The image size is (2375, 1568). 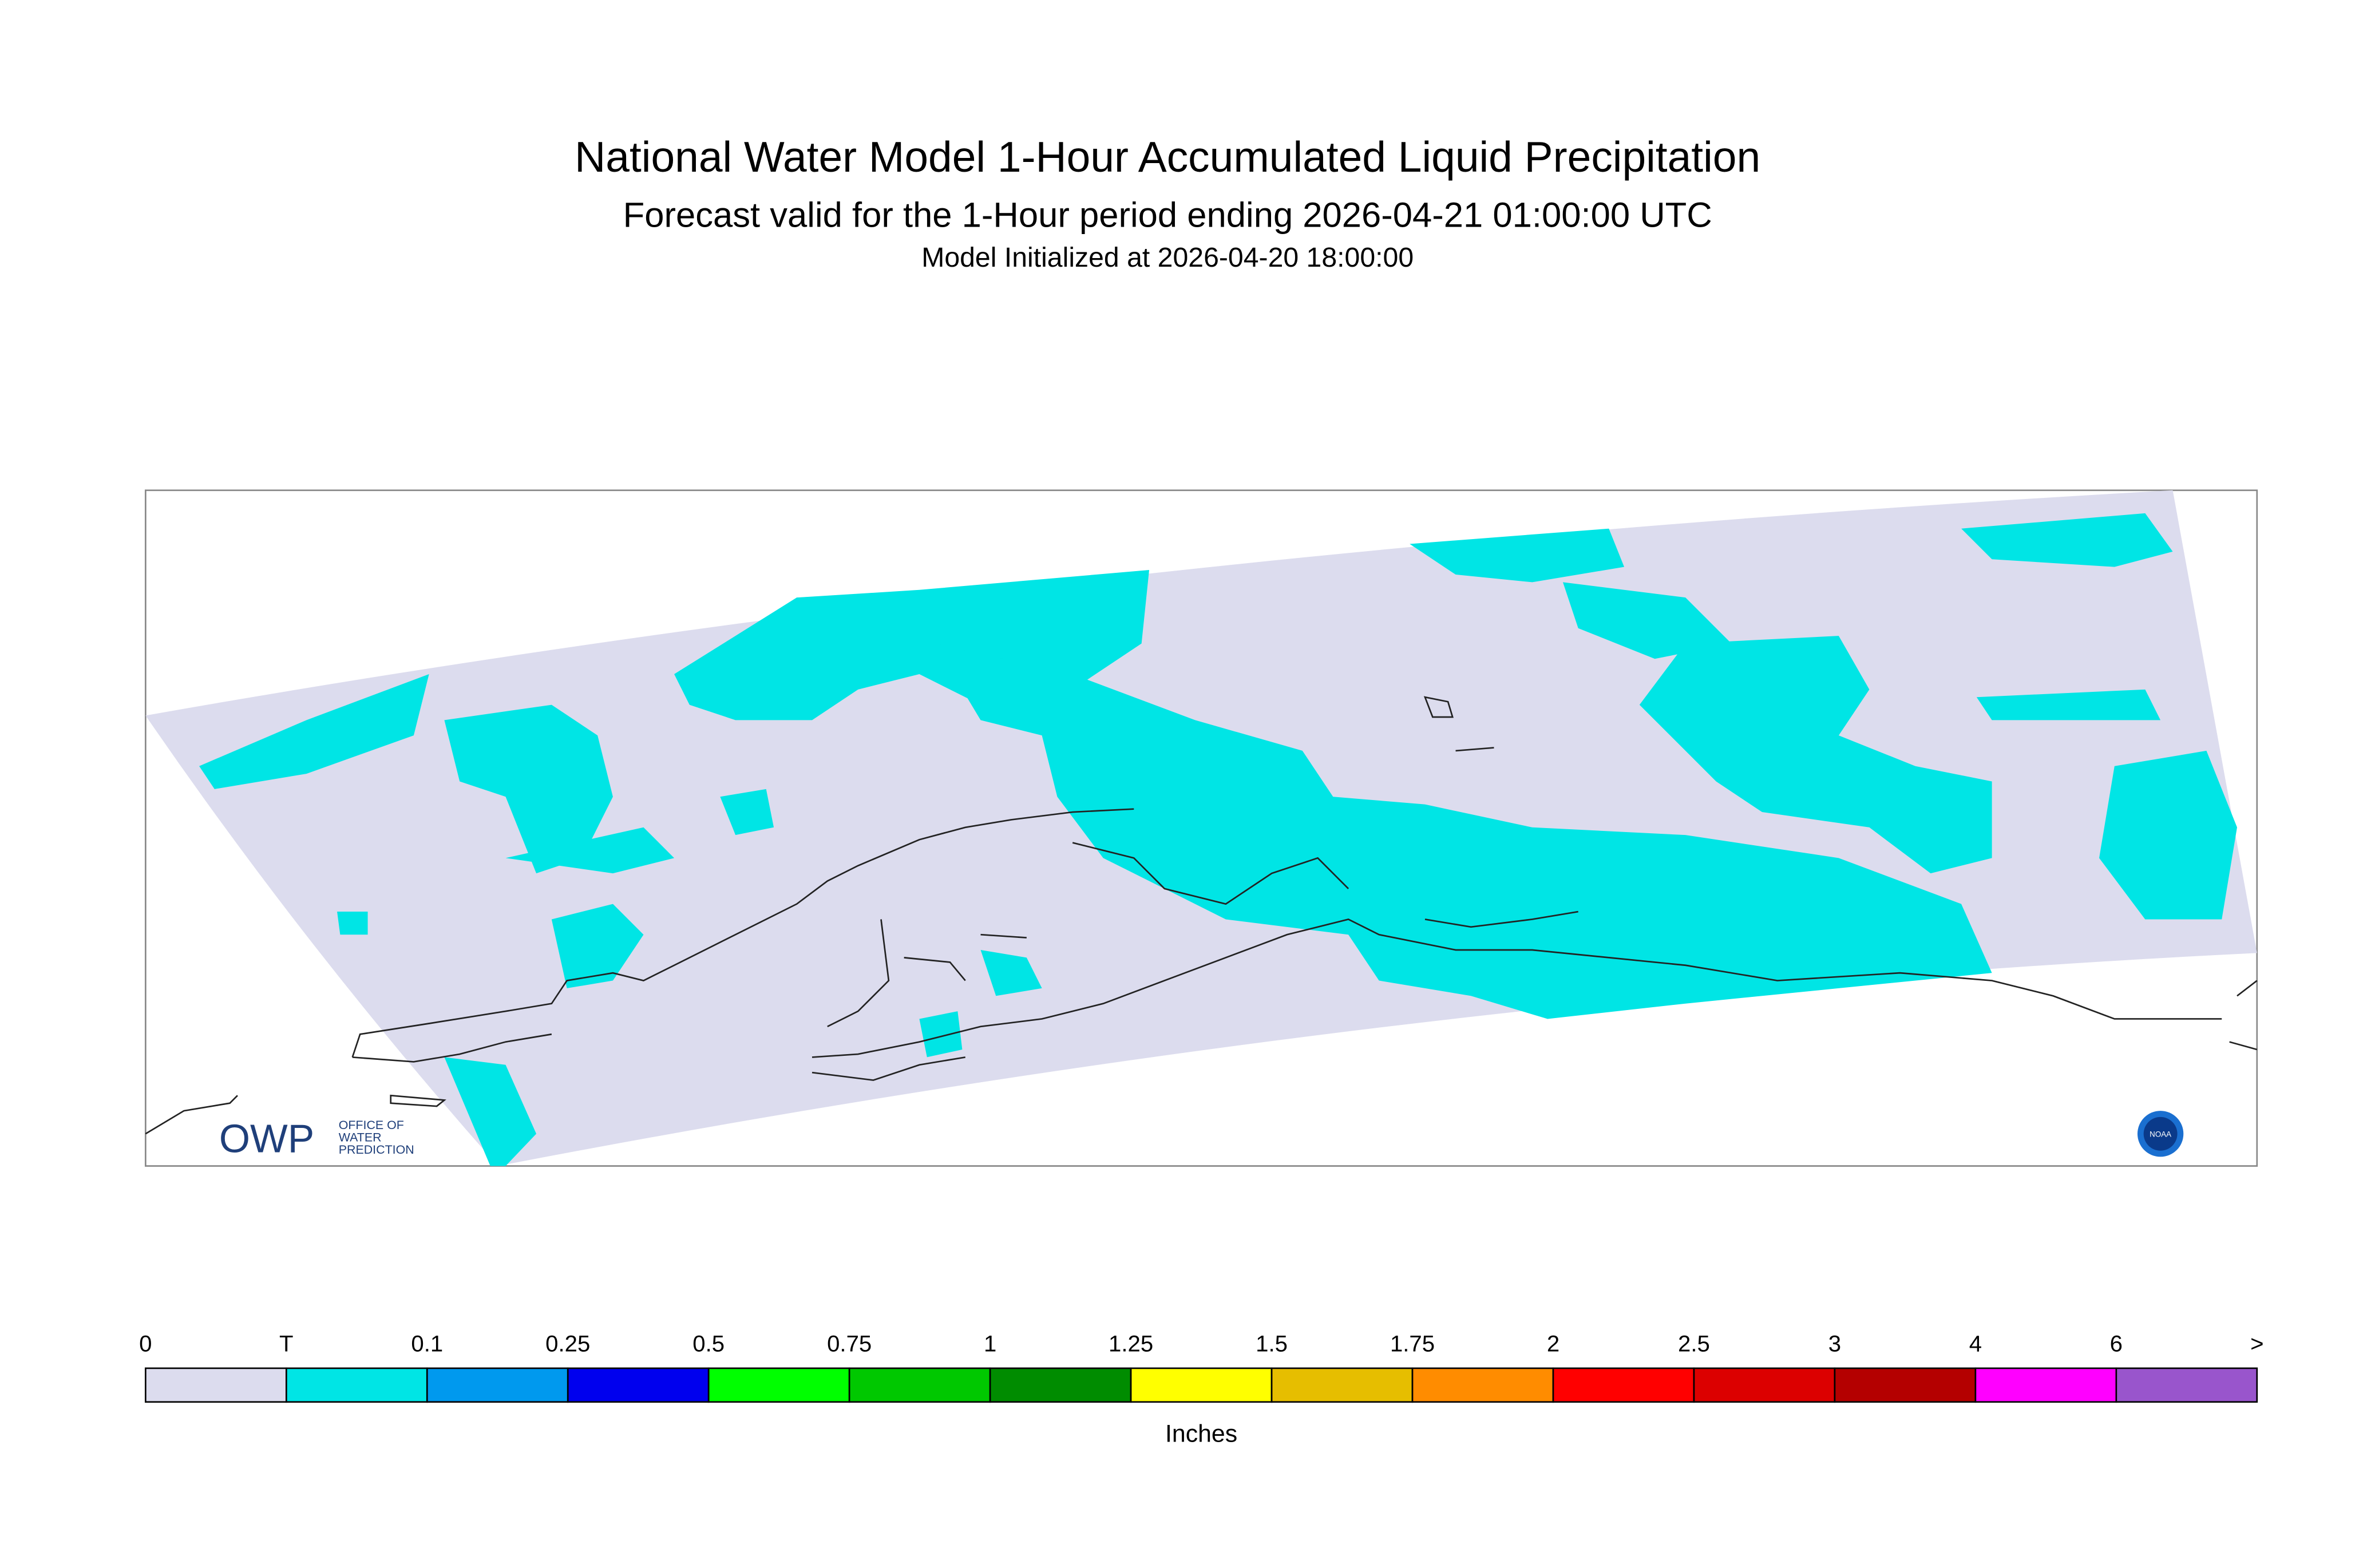 I want to click on logo-acronym: OWP, so click(x=266, y=1138).